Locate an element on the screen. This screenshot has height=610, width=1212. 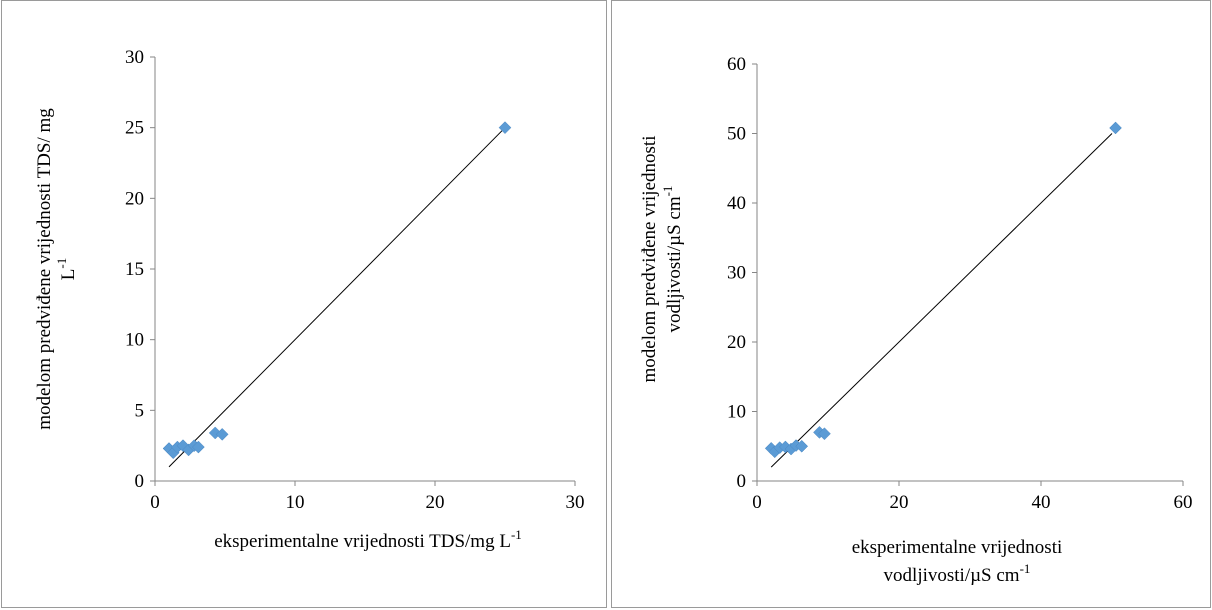
y-tick-label: 40 is located at coordinates (736, 203).